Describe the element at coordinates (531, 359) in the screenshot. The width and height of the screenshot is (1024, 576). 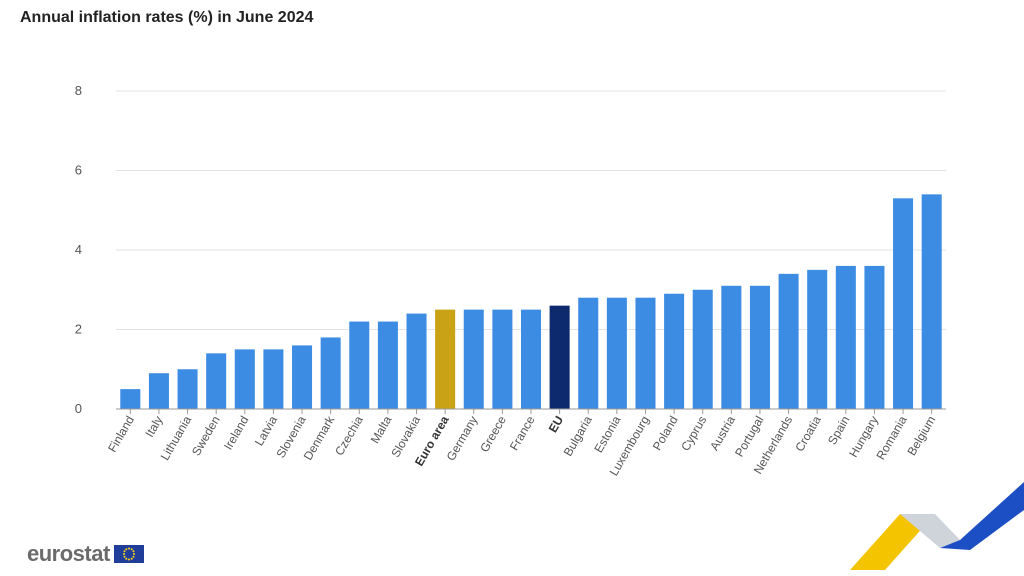
I see `bar-france` at that location.